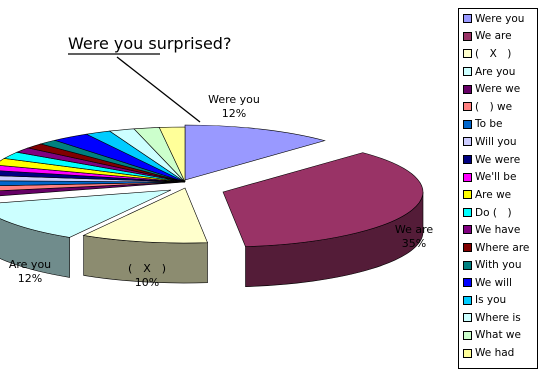 The width and height of the screenshot is (547, 374). I want to click on legend-label: ( X ), so click(493, 54).